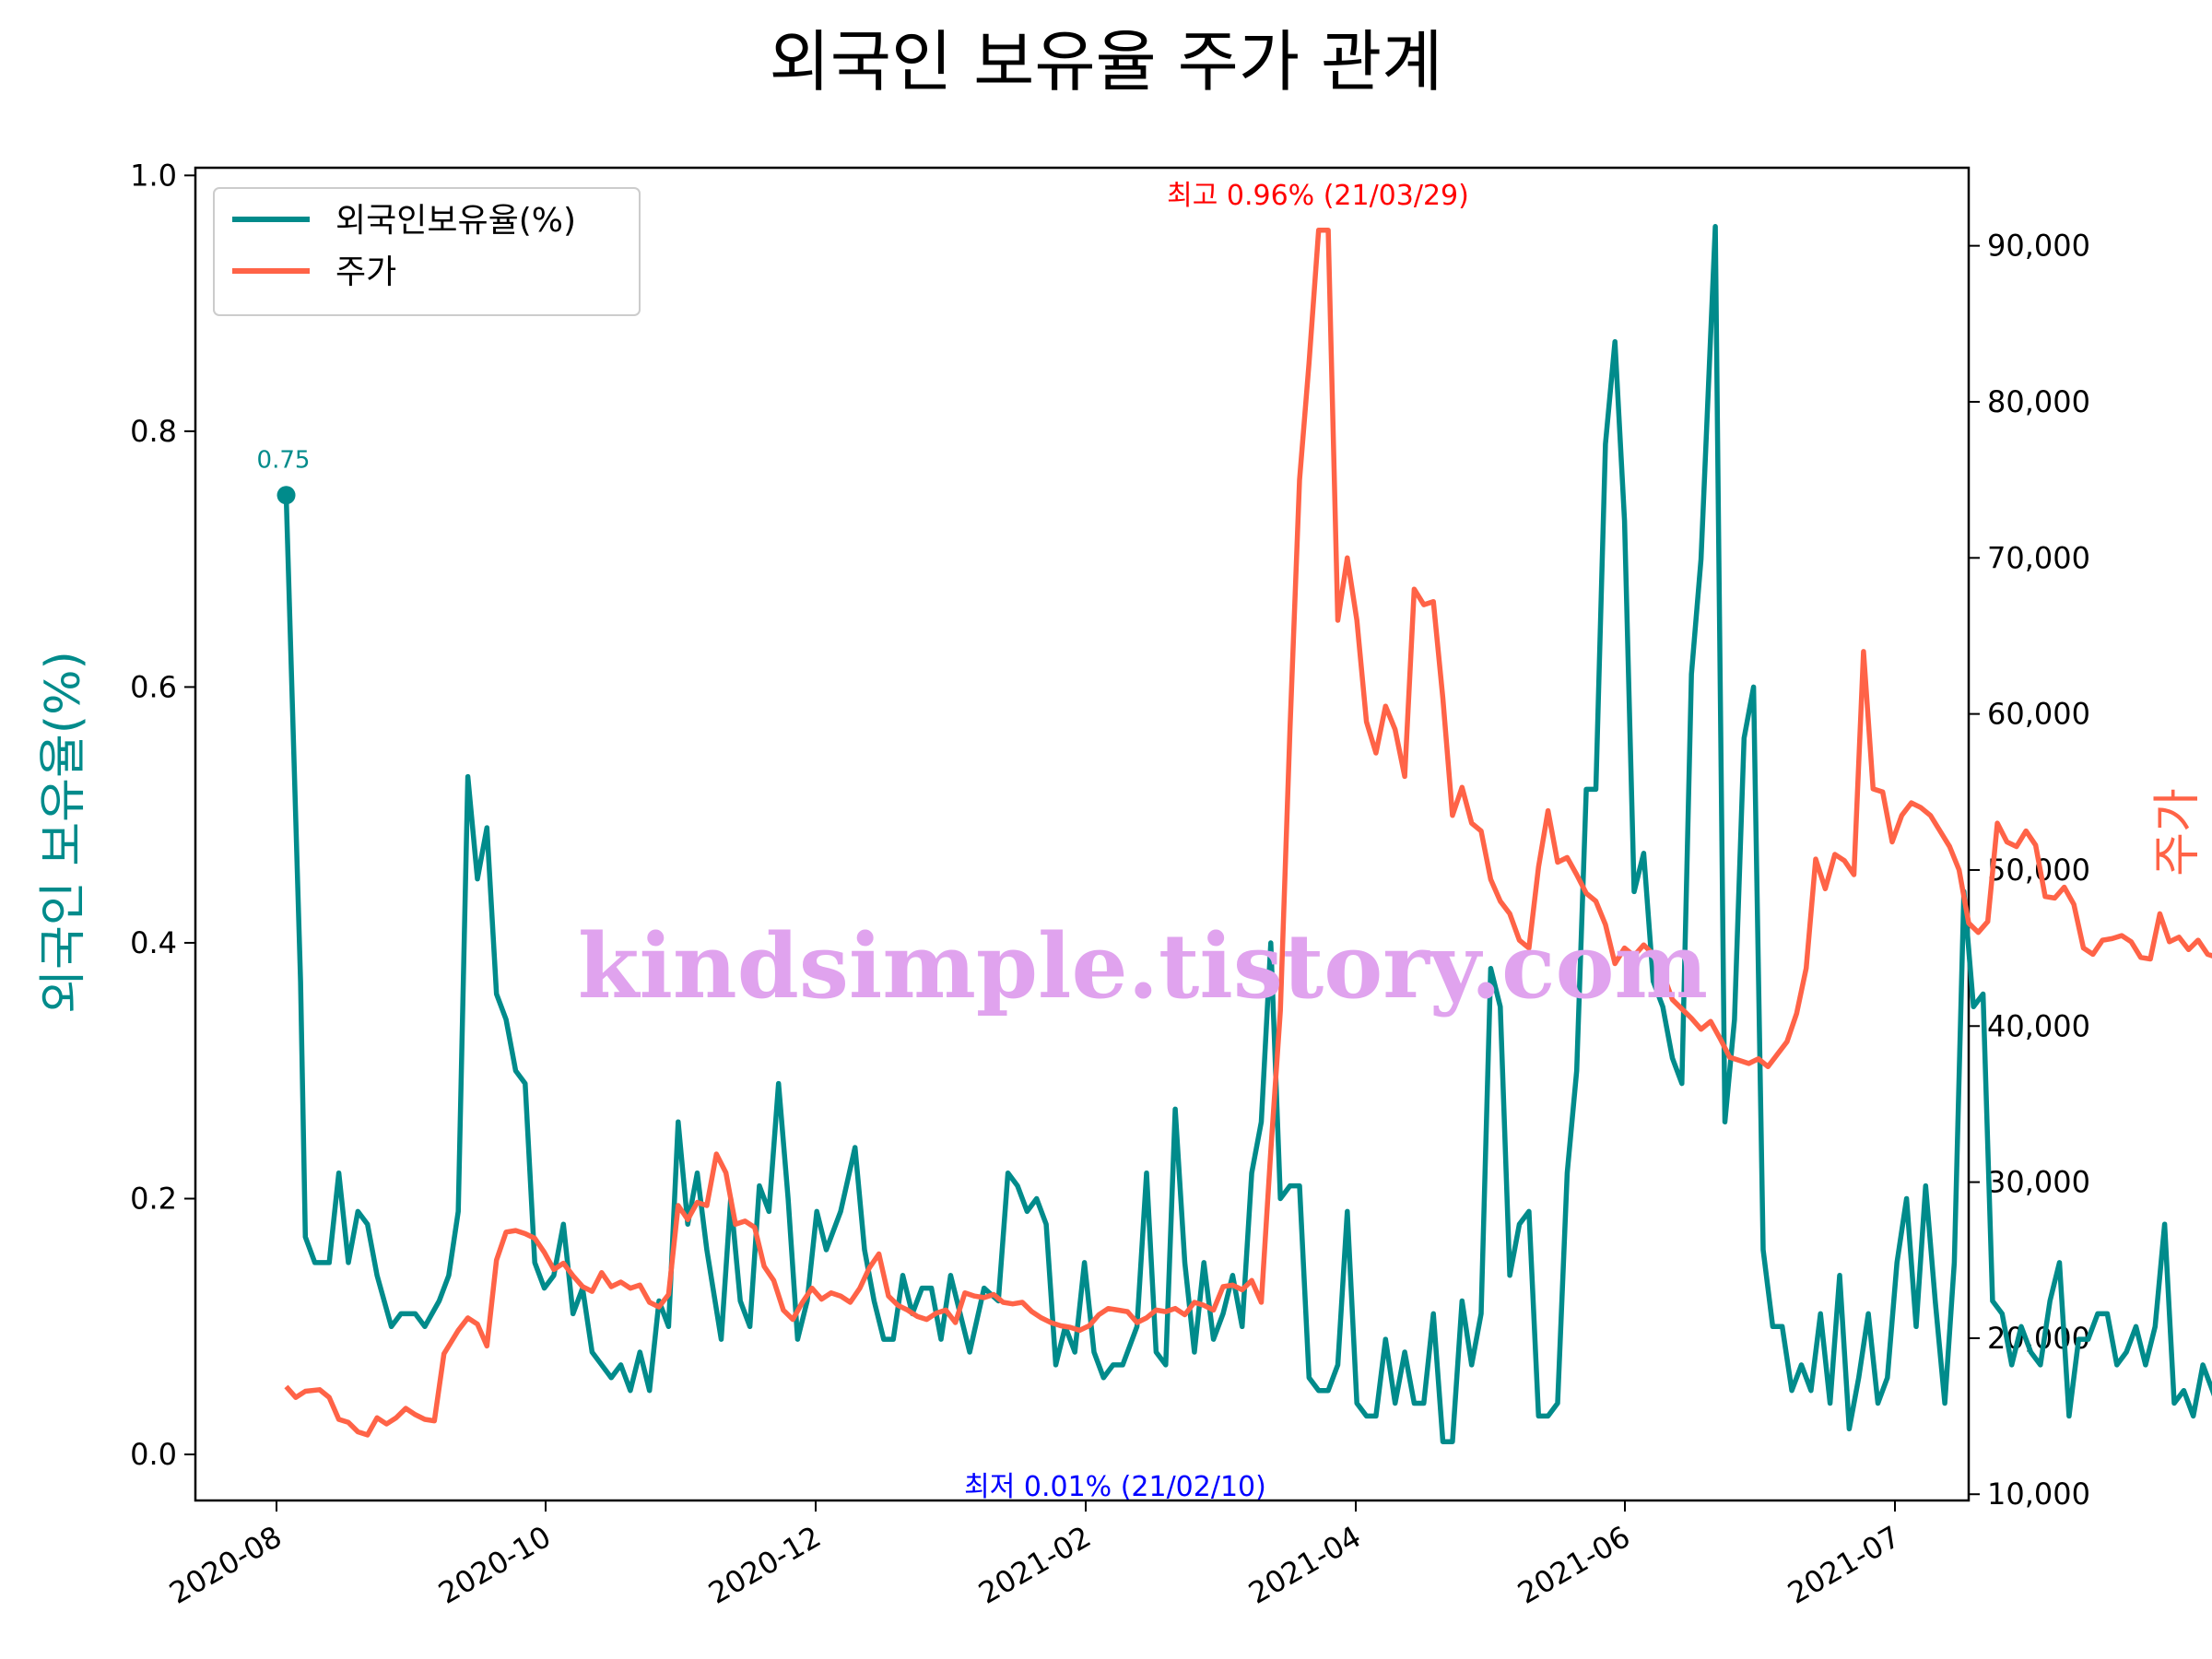 Image resolution: width=2212 pixels, height=1659 pixels. I want to click on start-value-label: 0.75, so click(284, 460).